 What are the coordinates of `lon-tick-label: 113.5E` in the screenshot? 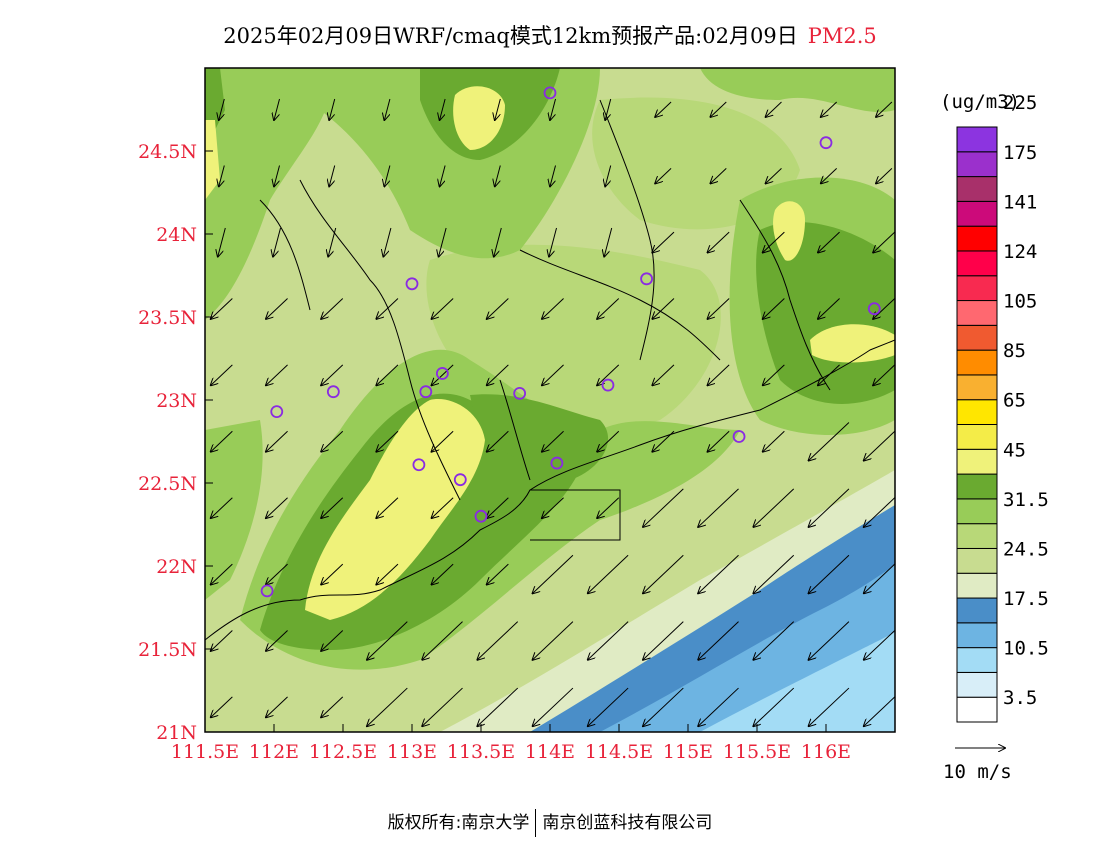 It's located at (481, 752).